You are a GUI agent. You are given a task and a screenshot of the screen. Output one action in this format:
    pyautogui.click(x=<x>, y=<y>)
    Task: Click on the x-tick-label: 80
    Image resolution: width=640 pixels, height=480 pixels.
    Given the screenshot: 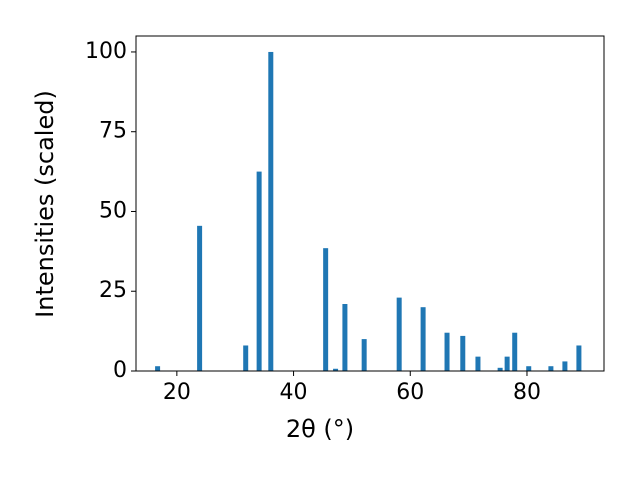 What is the action you would take?
    pyautogui.click(x=527, y=392)
    